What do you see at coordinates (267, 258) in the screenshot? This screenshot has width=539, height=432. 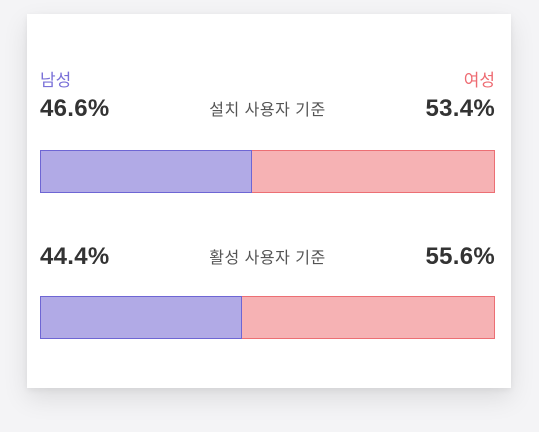 I see `active-users-label: 활성 사용자 기준` at bounding box center [267, 258].